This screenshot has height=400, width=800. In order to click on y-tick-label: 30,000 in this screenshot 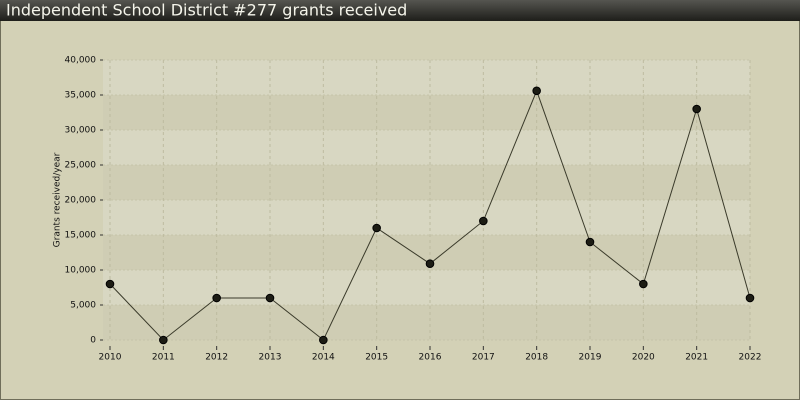, I will do `click(81, 131)`.